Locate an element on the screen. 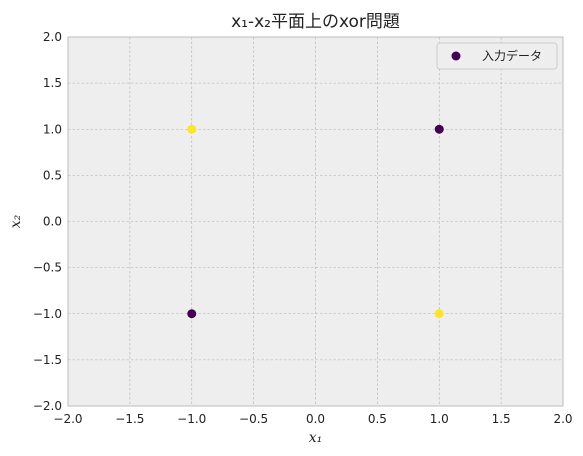 The width and height of the screenshot is (583, 456). x-tick-label: 2.0 is located at coordinates (562, 419).